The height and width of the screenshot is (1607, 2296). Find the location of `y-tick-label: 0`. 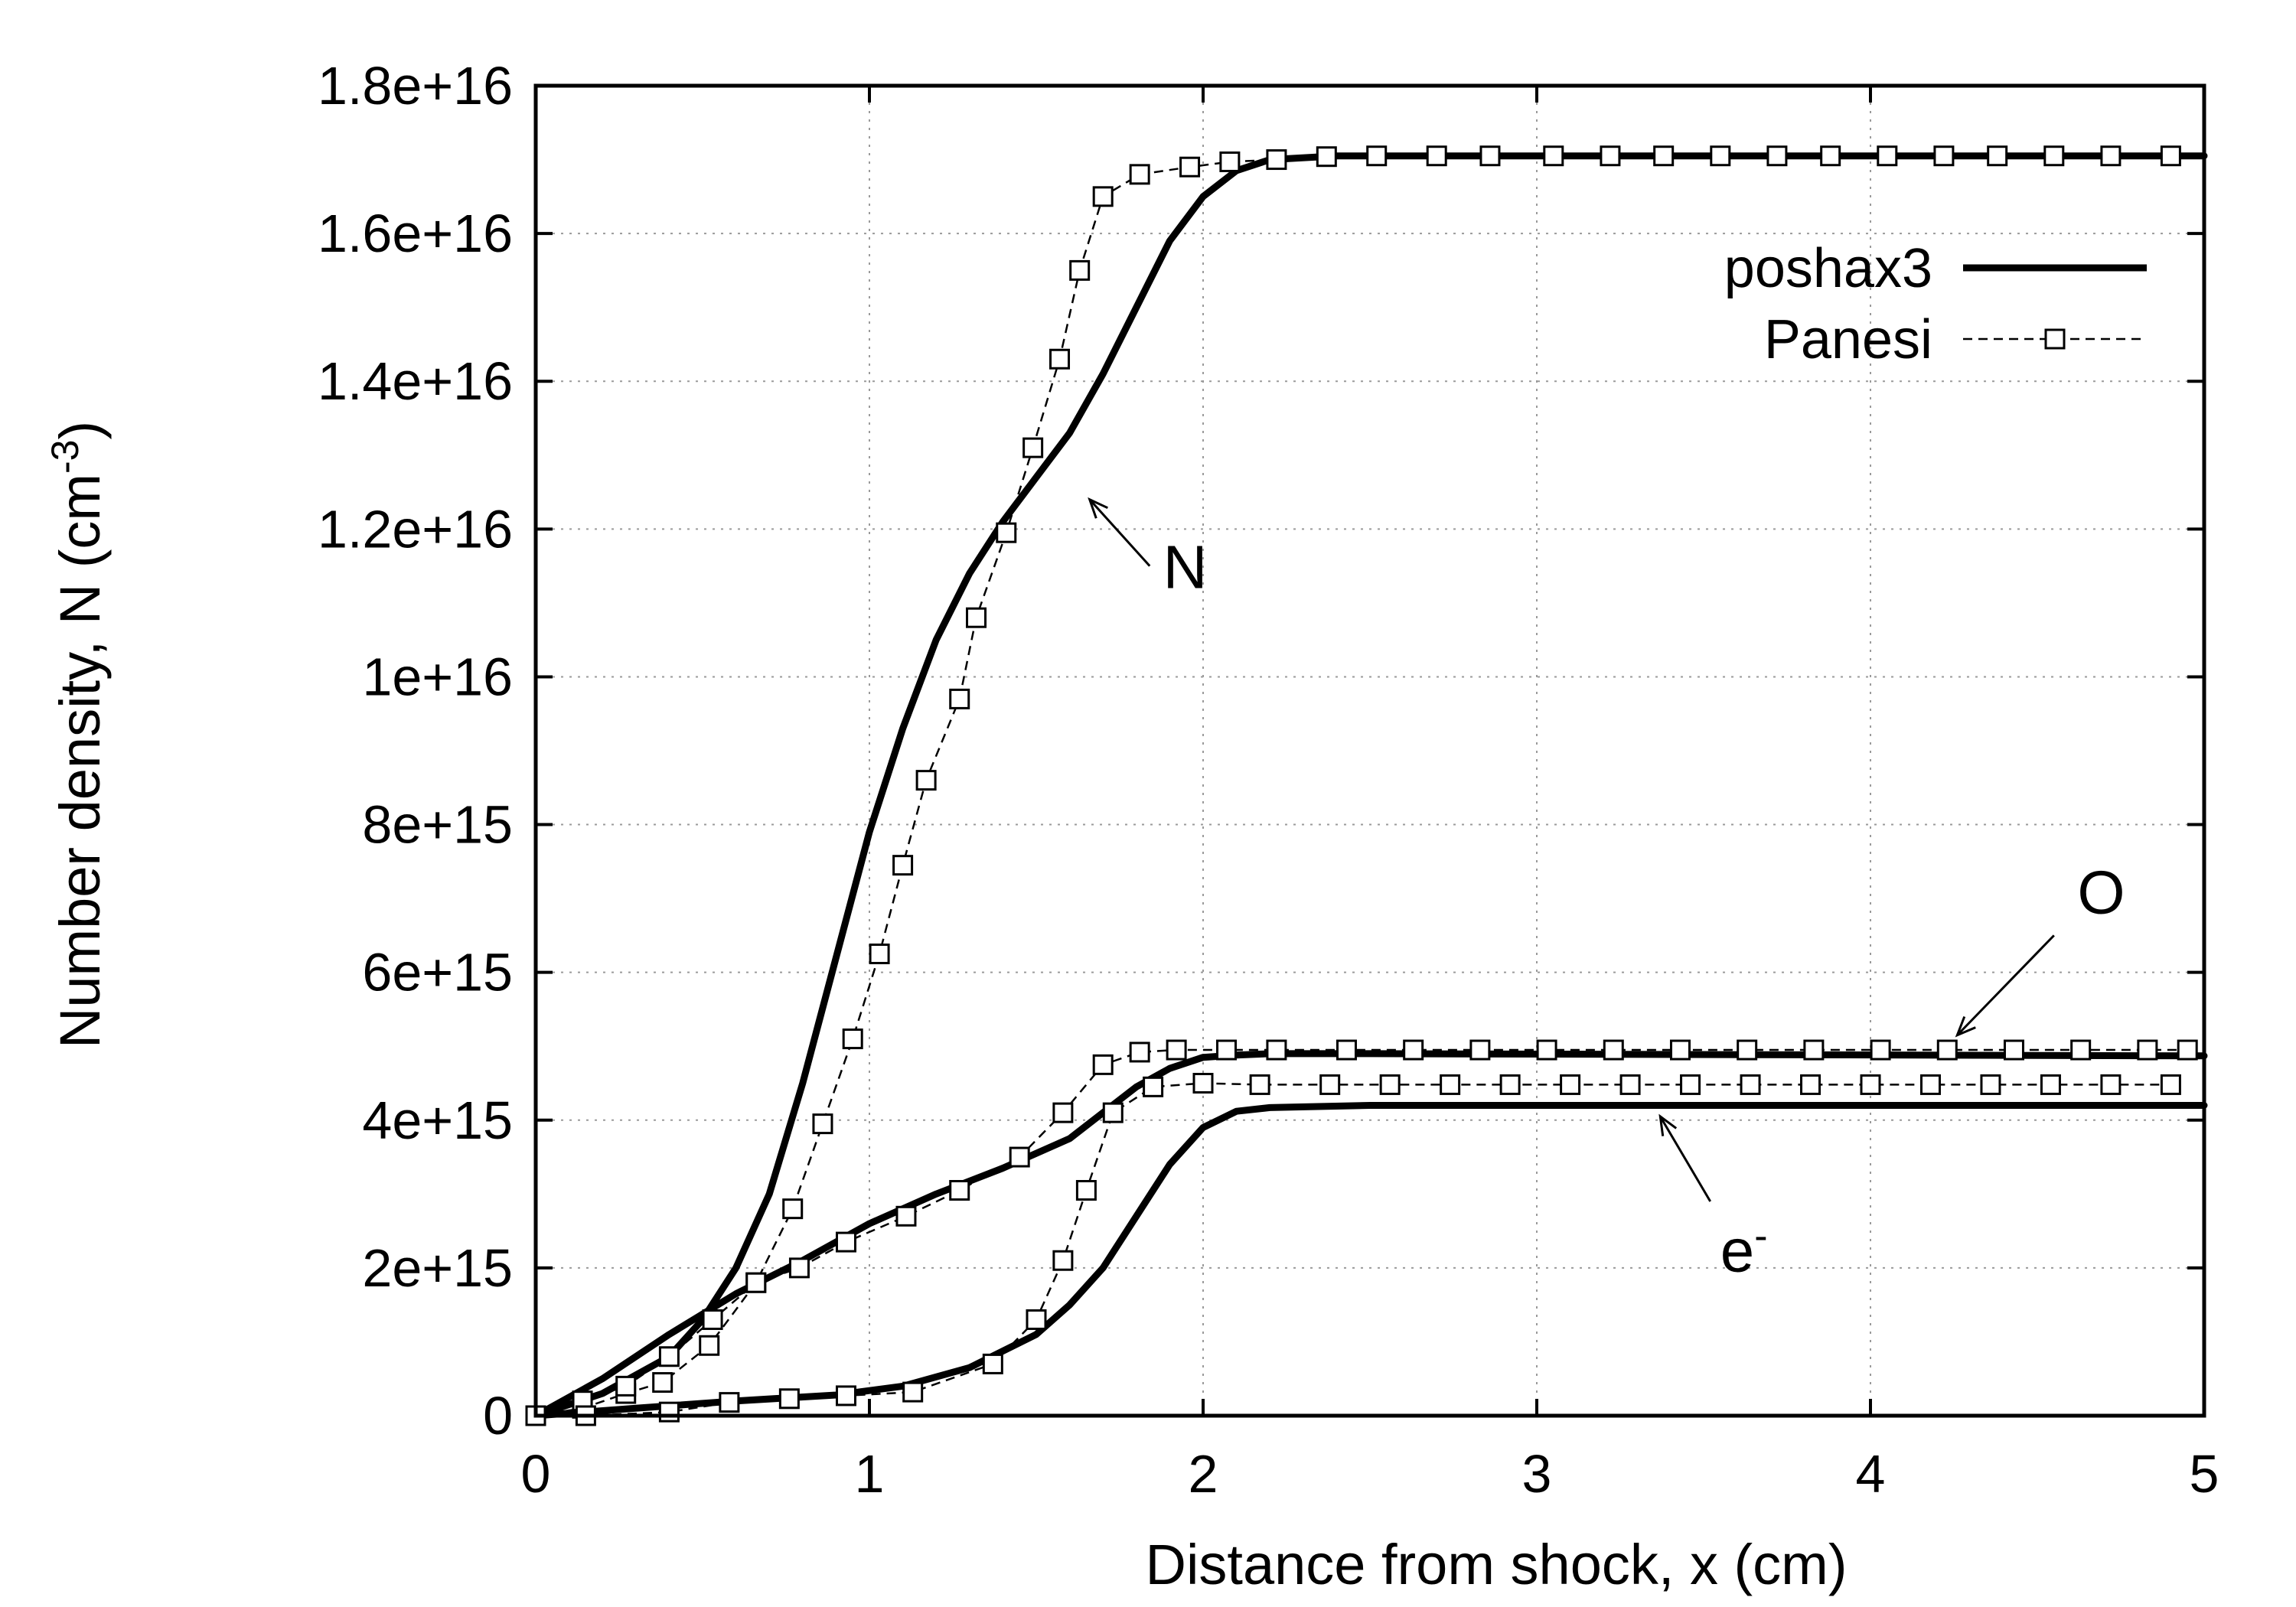

y-tick-label: 0 is located at coordinates (498, 1416).